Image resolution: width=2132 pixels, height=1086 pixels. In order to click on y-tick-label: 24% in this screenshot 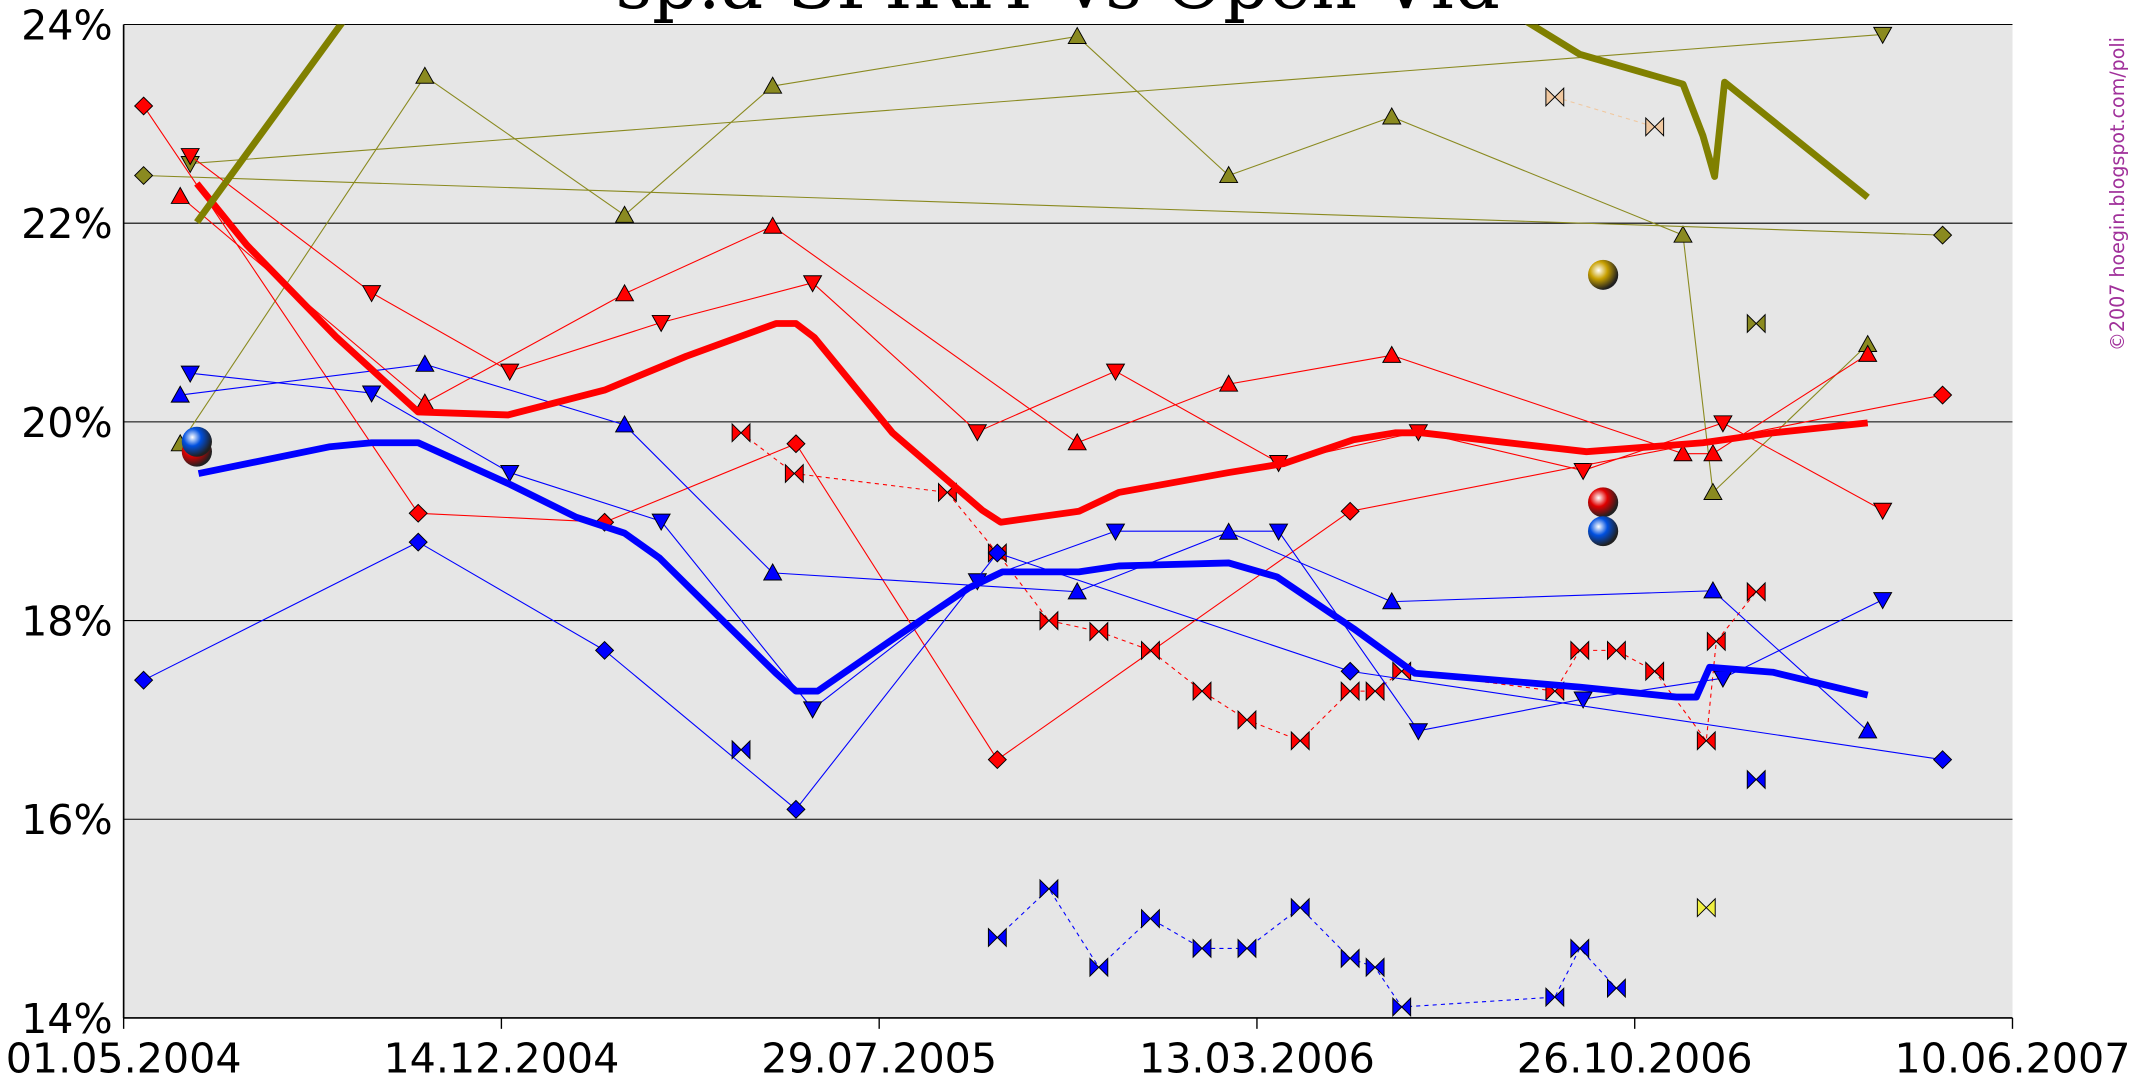, I will do `click(67, 26)`.